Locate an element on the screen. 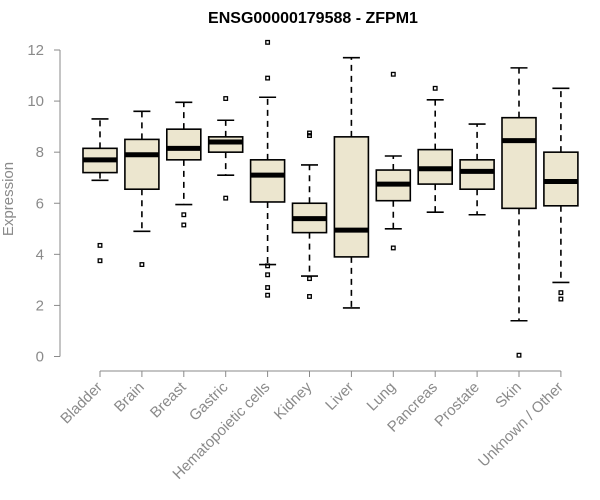 This screenshot has height=500, width=600. x-tick-label: Lung is located at coordinates (382, 397).